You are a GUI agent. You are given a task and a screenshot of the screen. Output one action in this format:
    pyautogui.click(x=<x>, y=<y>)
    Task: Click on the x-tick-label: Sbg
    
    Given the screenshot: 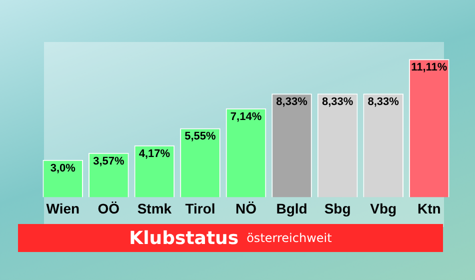 What is the action you would take?
    pyautogui.click(x=337, y=208)
    